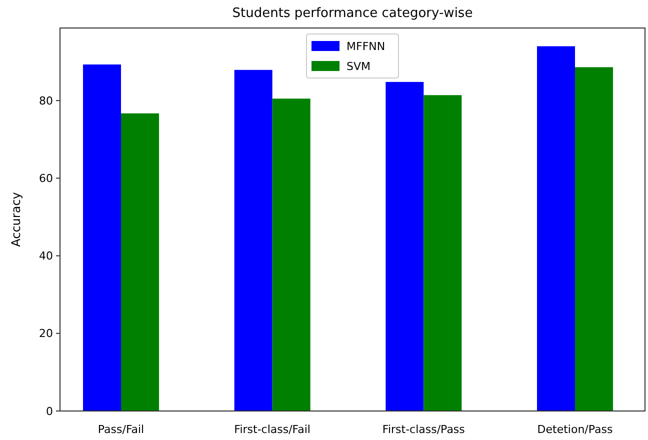 Image resolution: width=648 pixels, height=440 pixels. What do you see at coordinates (46, 256) in the screenshot?
I see `y-tick-label: 40` at bounding box center [46, 256].